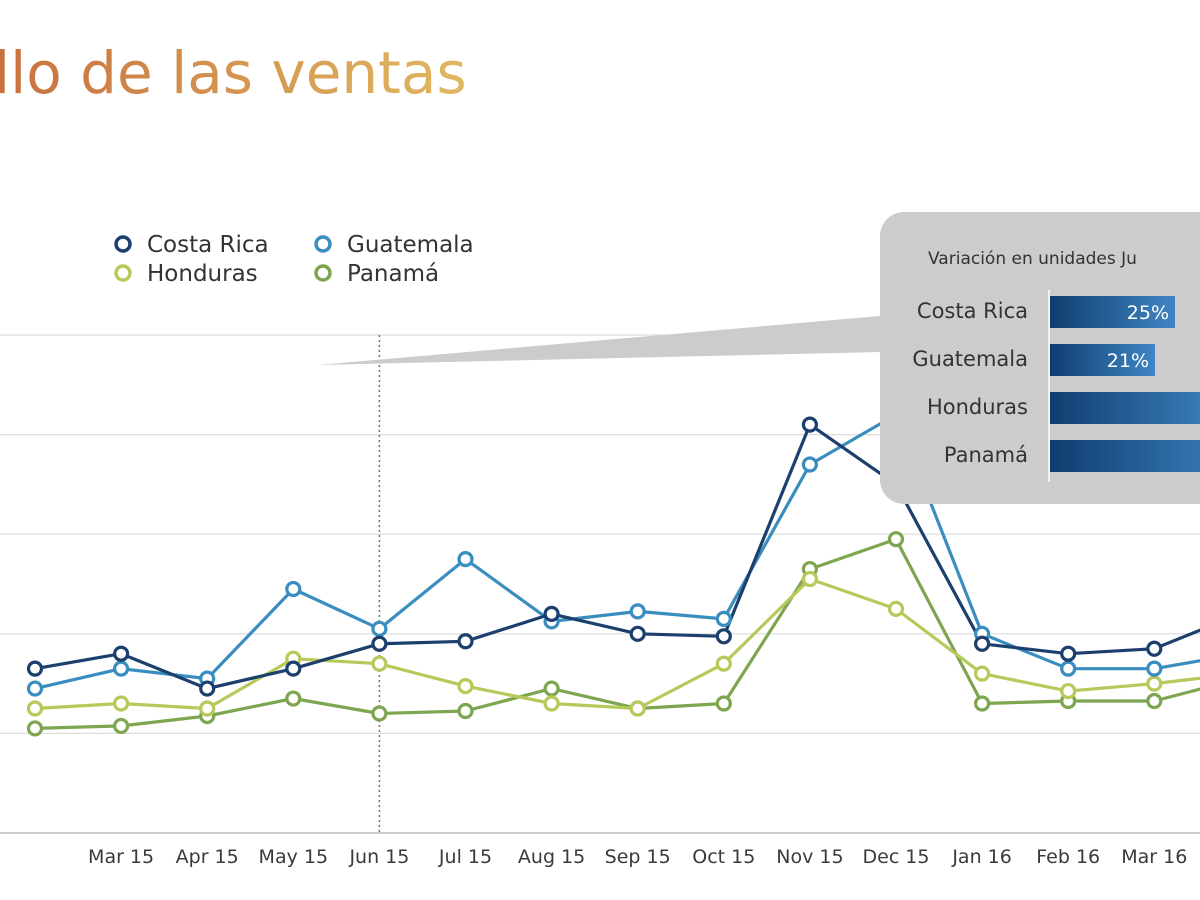  I want to click on legend-item-guatemala: Guatemala, so click(394, 245).